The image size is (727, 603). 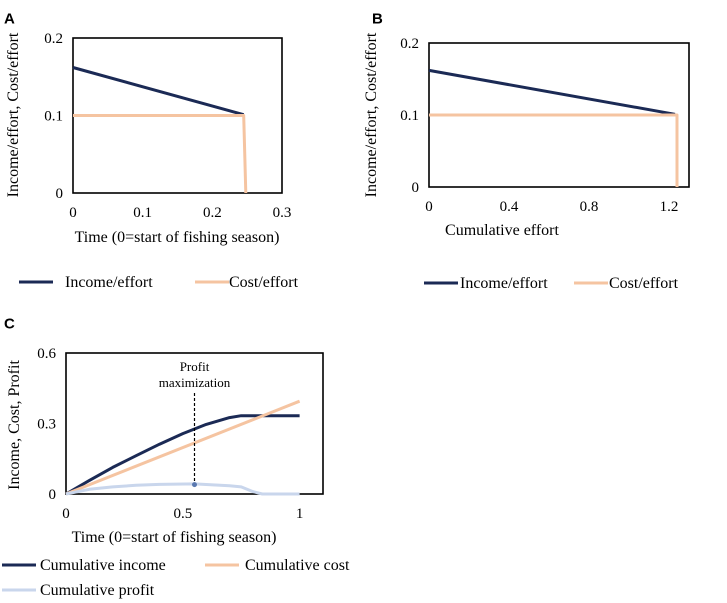 What do you see at coordinates (9, 18) in the screenshot?
I see `panel-label: A` at bounding box center [9, 18].